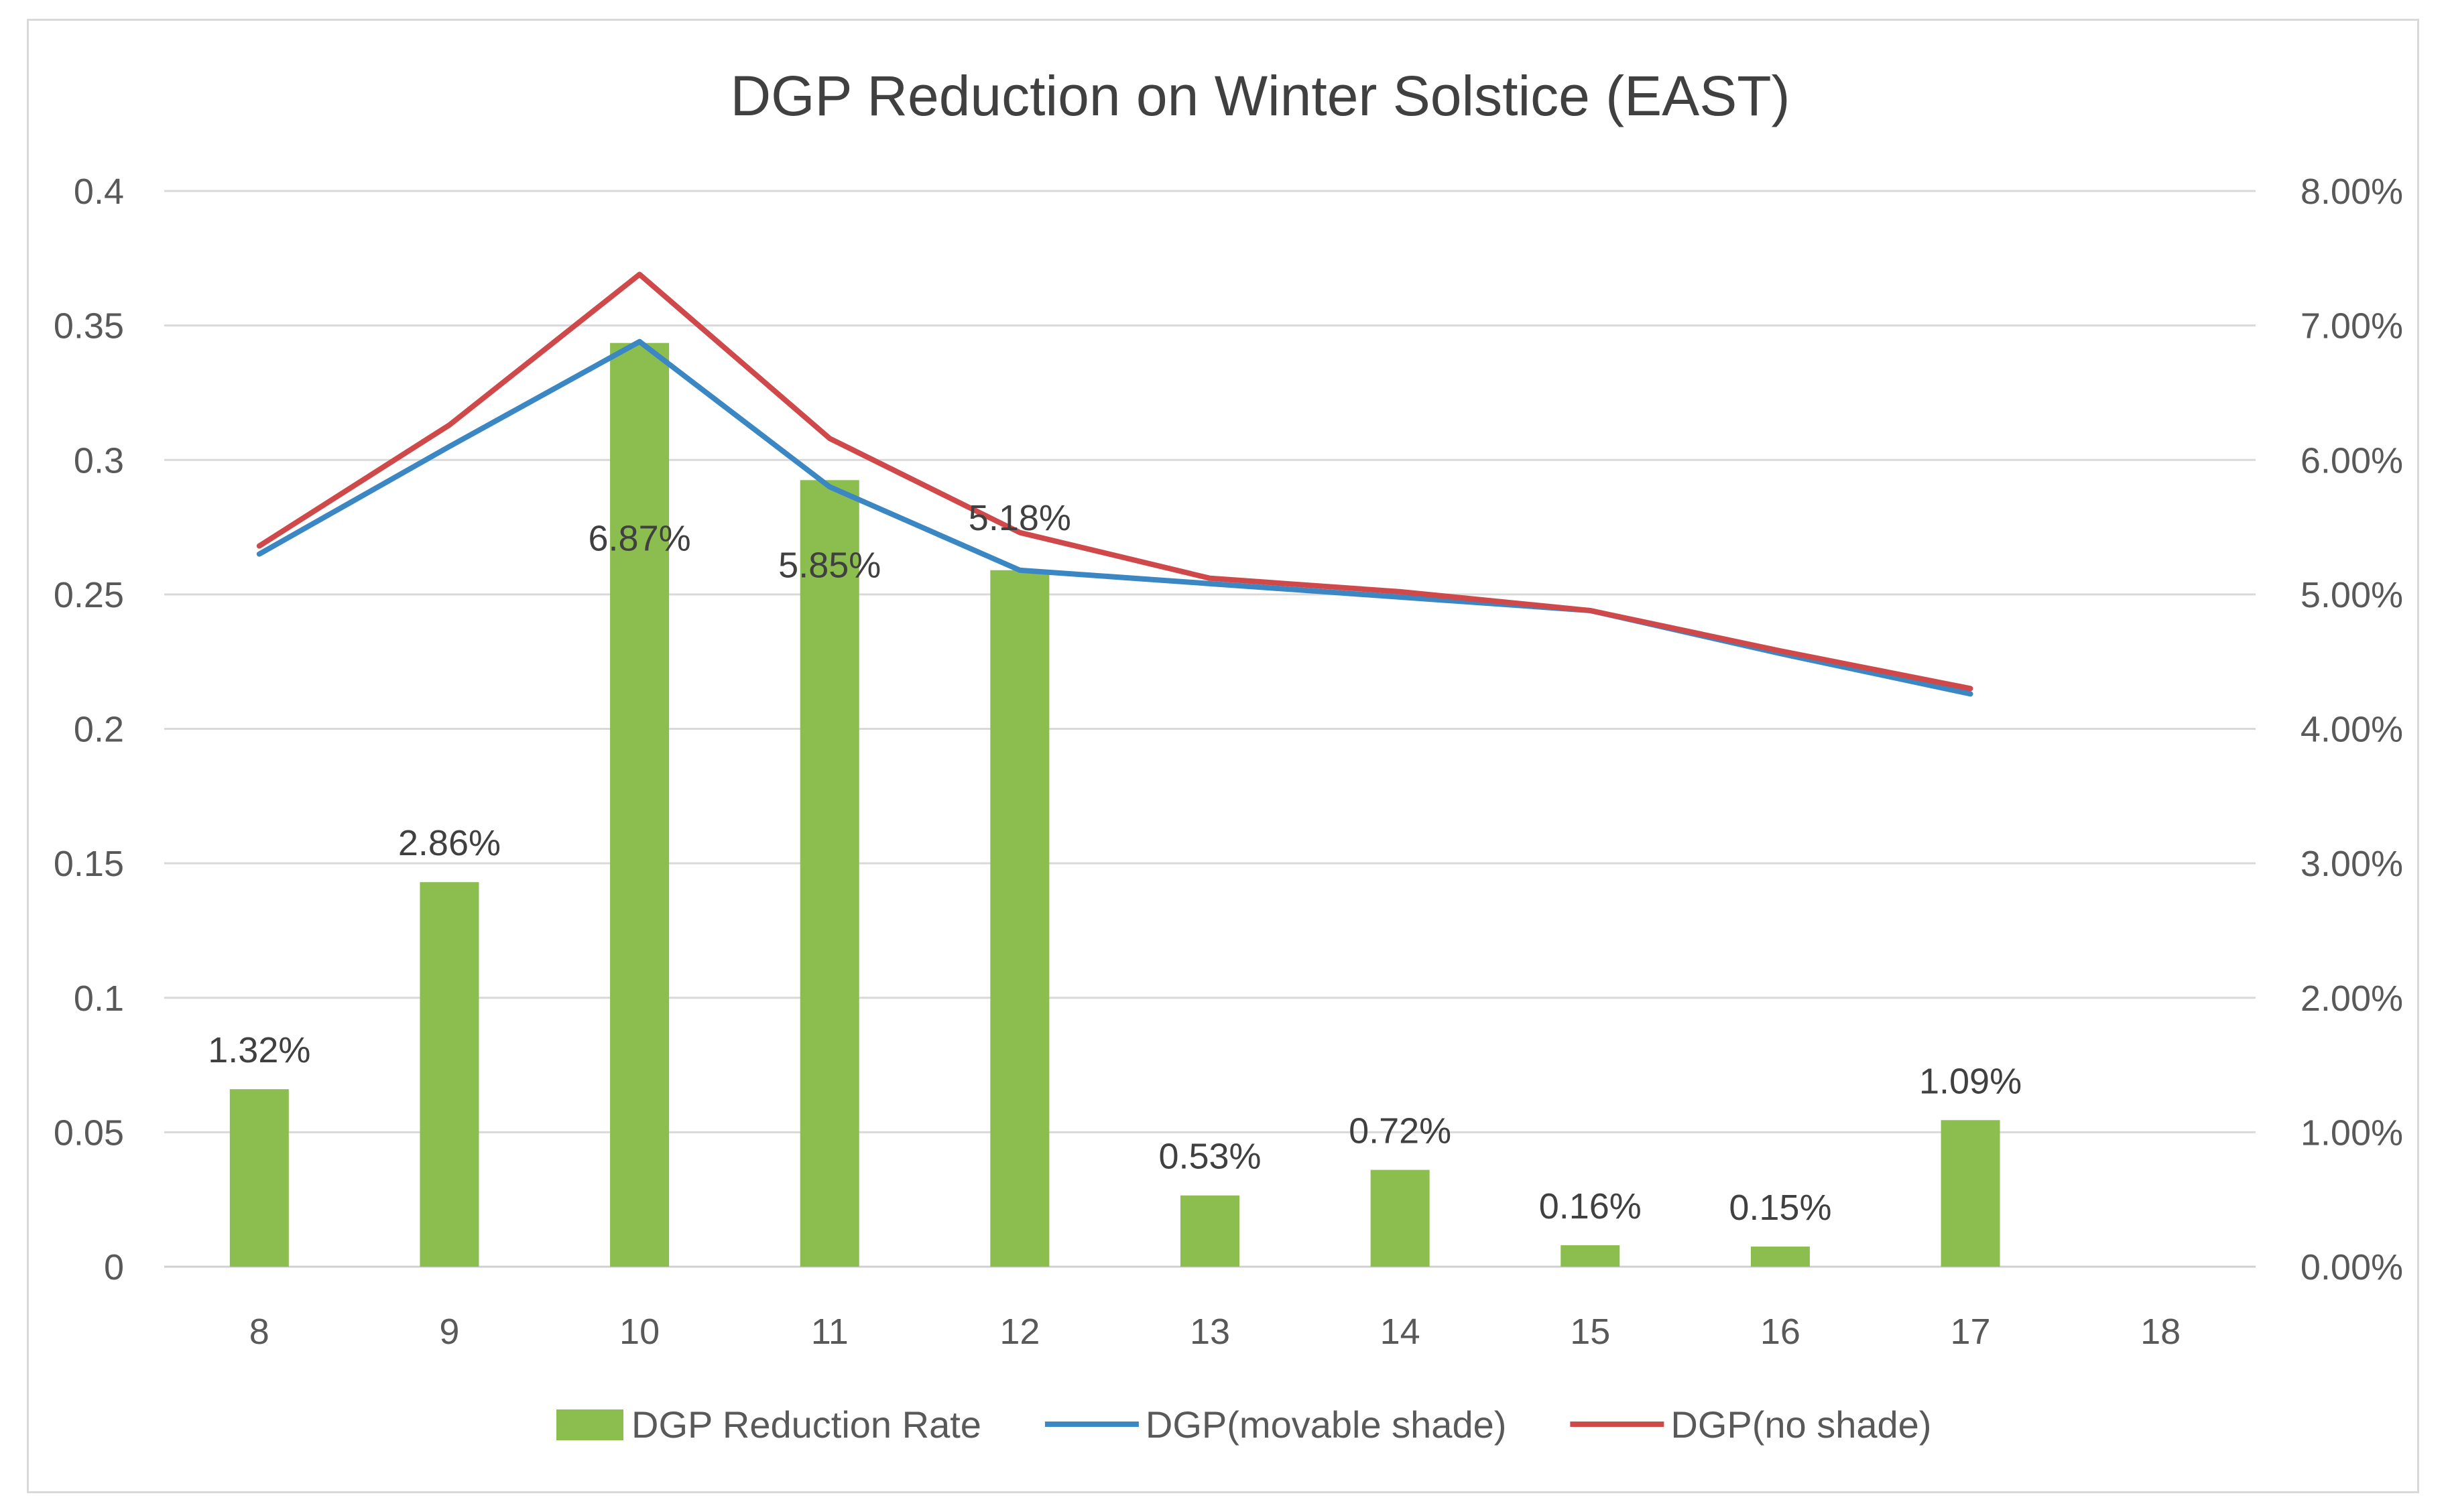 This screenshot has height=1512, width=2446. I want to click on x-tick-label: 13, so click(1210, 1332).